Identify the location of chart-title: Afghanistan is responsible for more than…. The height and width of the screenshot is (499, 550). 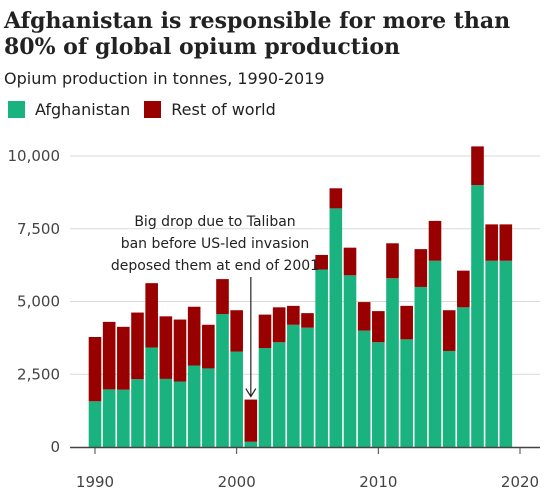
(257, 34).